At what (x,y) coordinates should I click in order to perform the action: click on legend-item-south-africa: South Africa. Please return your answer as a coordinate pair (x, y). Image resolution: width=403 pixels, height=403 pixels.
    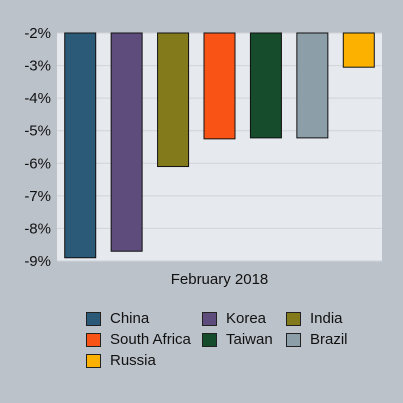
    Looking at the image, I should click on (138, 340).